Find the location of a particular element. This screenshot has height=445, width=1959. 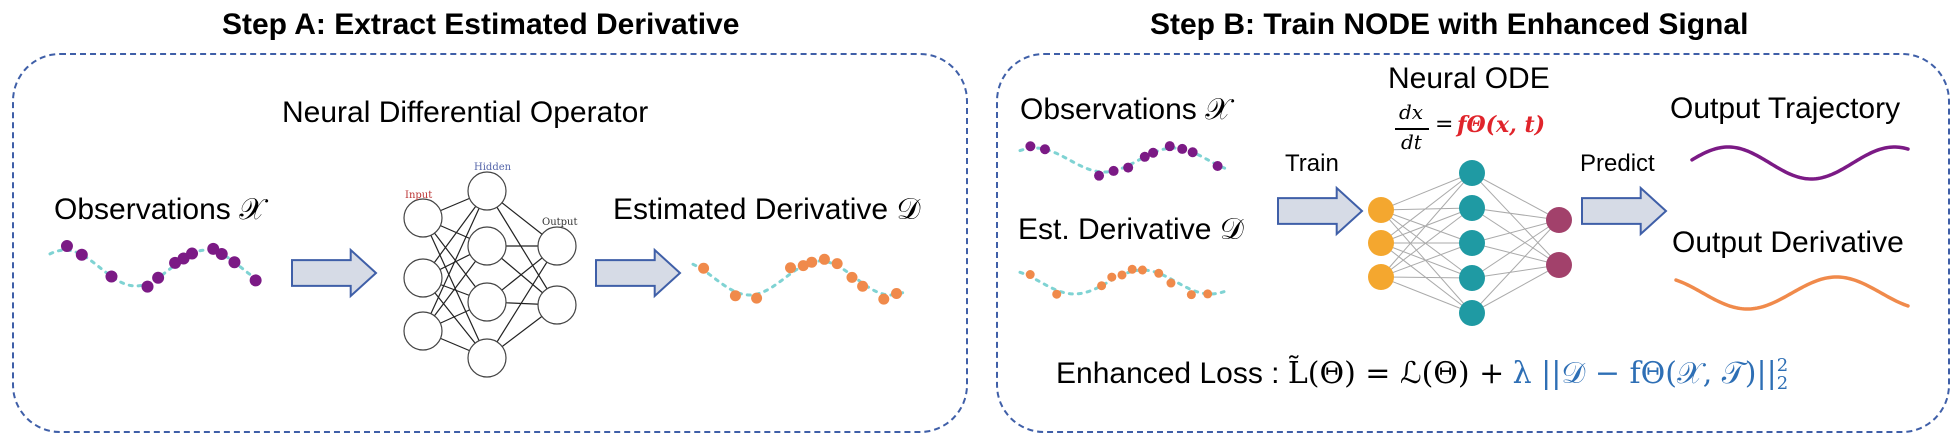

ode-equals: = is located at coordinates (1444, 124).